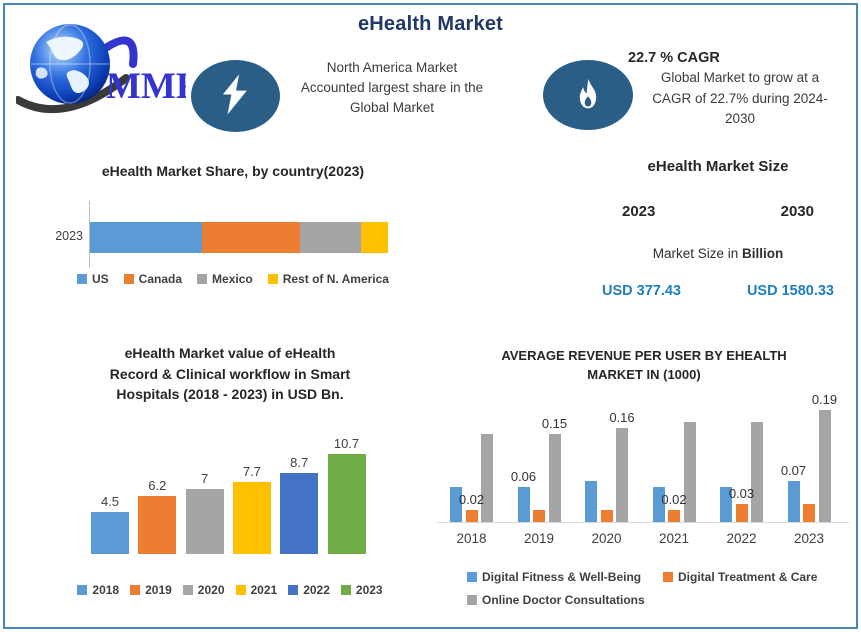 Image resolution: width=861 pixels, height=632 pixels. Describe the element at coordinates (187, 590) in the screenshot. I see `legend-swatch-2020` at that location.